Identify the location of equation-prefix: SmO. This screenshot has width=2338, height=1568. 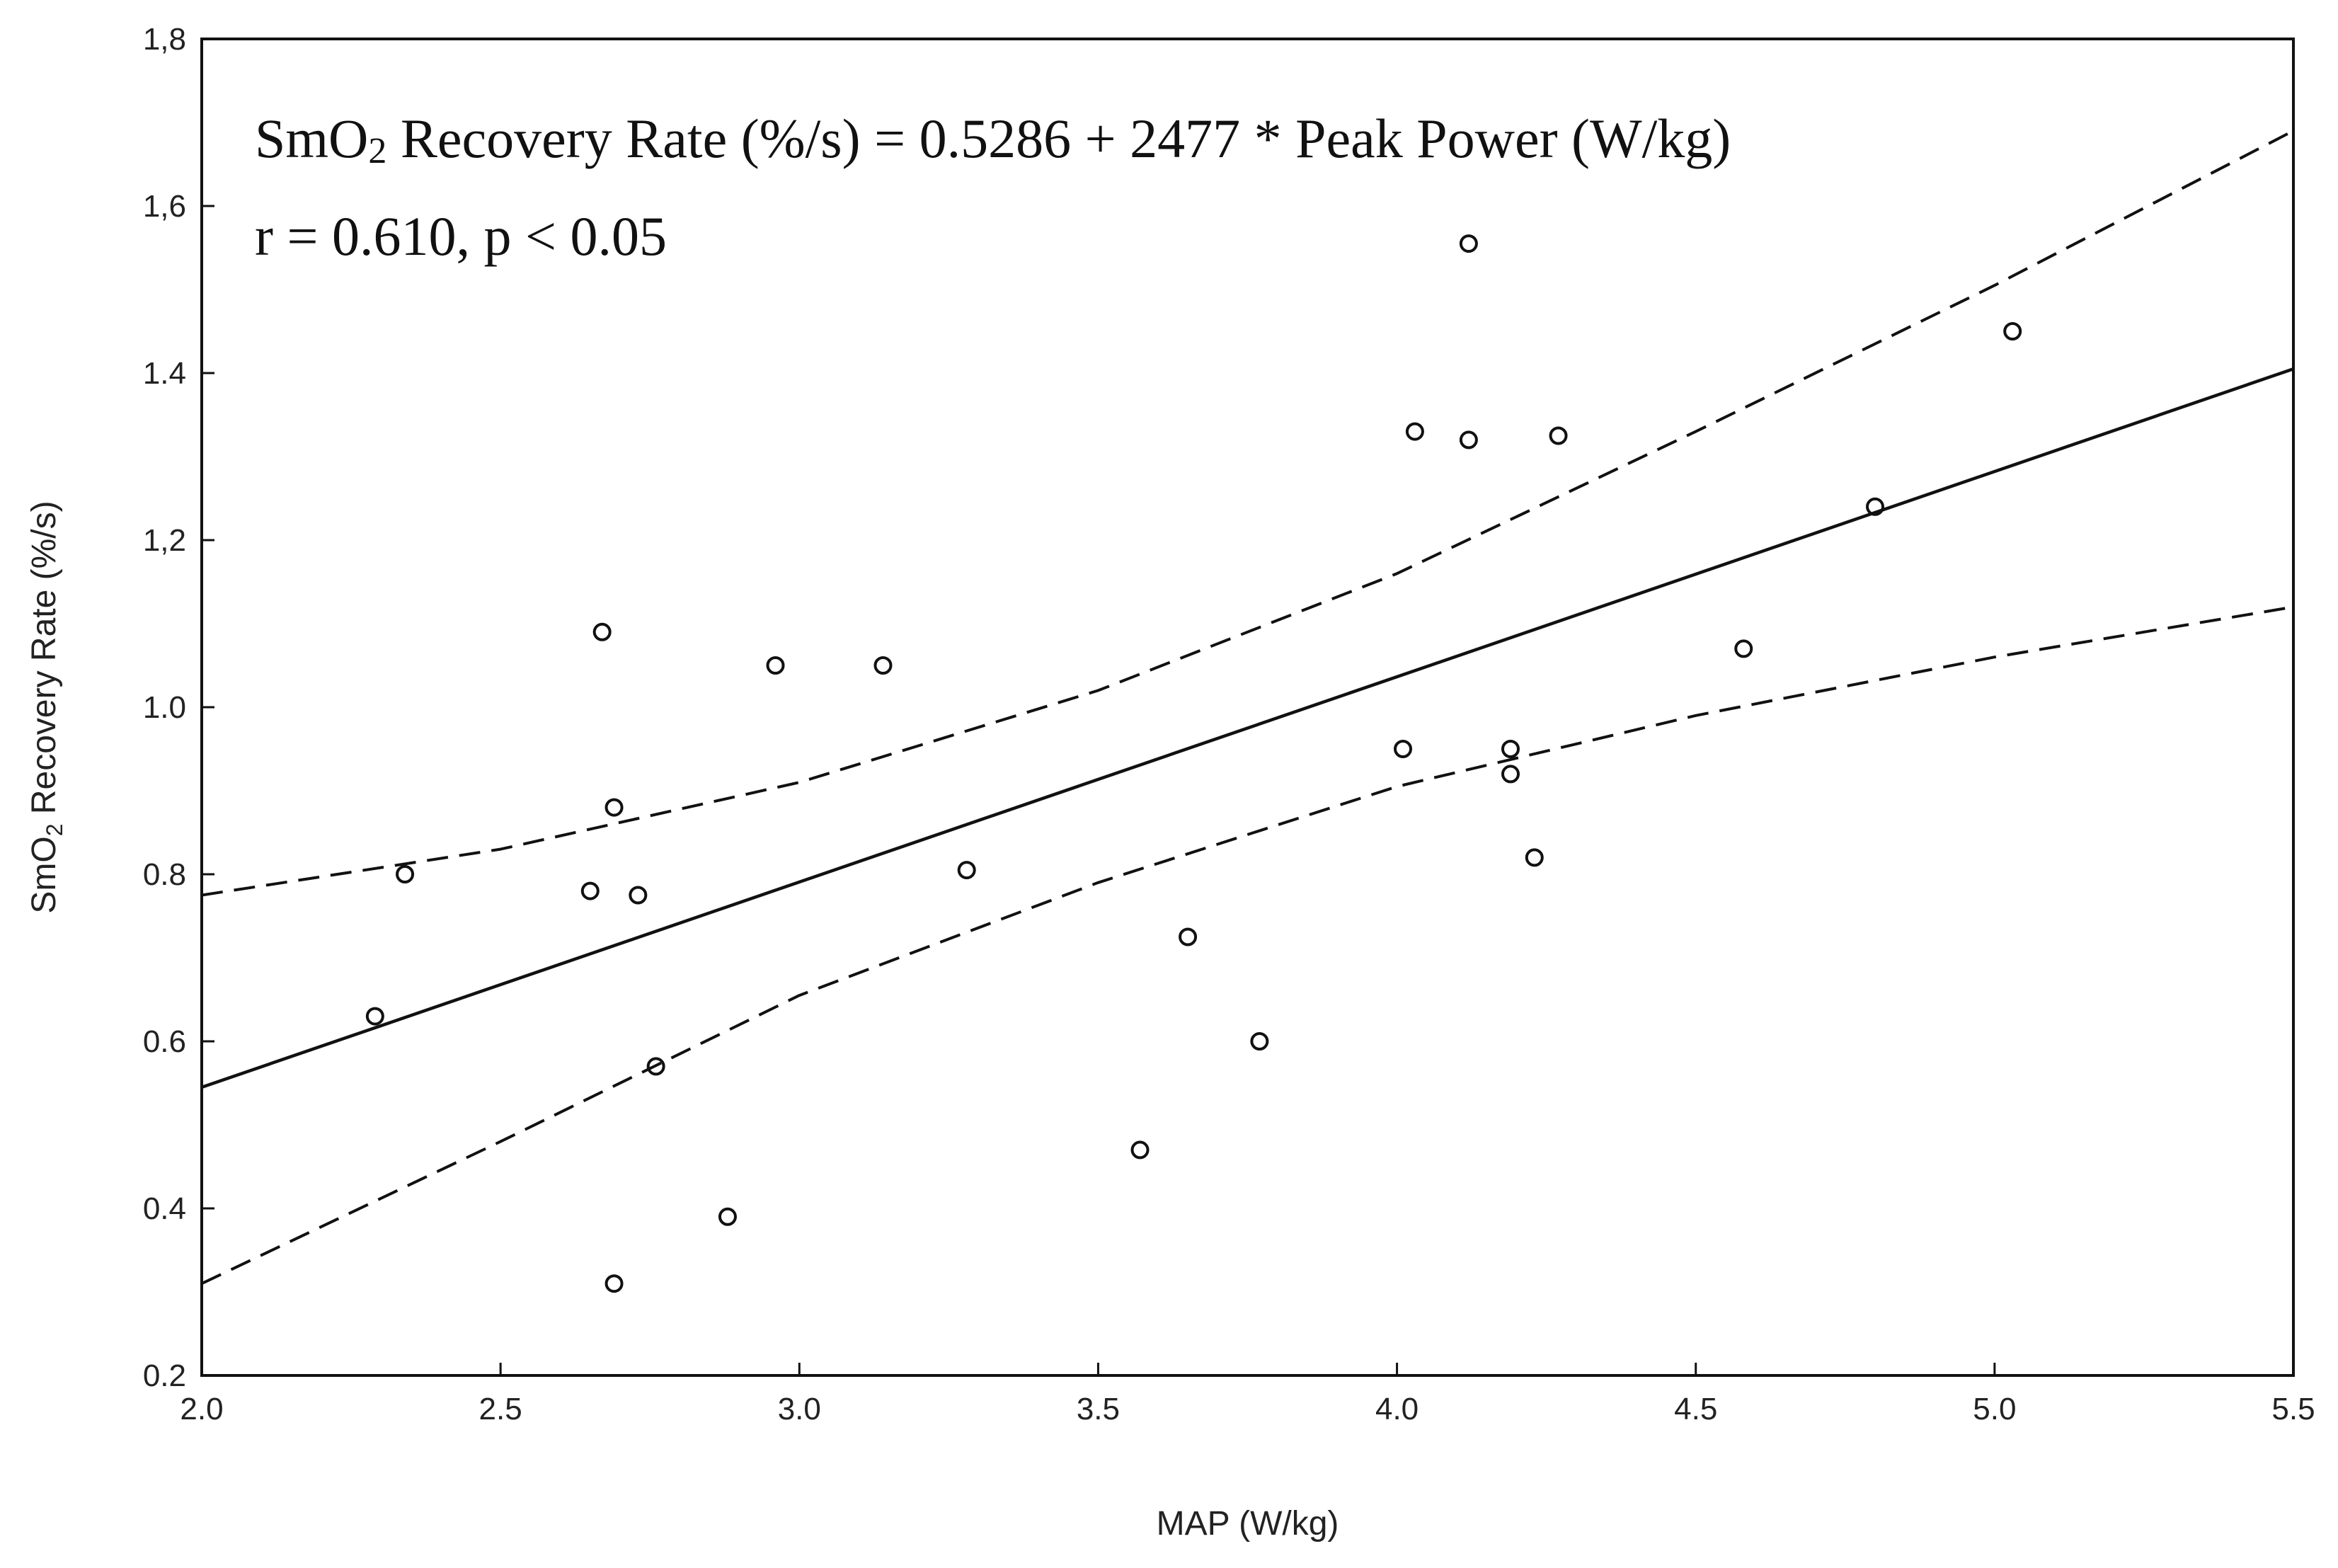
(311, 138).